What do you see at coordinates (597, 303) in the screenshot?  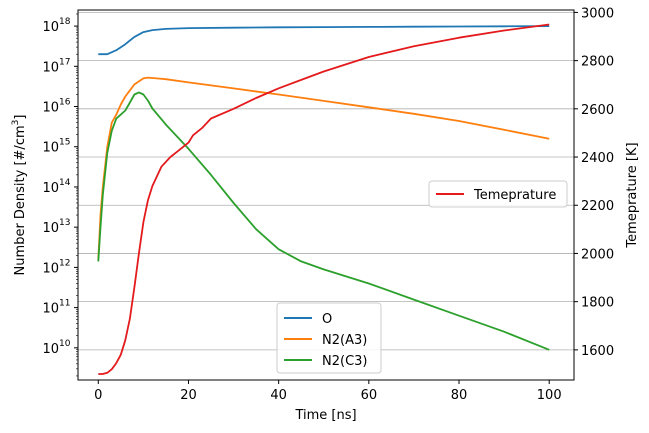 I see `y-right-tick-label-1800: 1800` at bounding box center [597, 303].